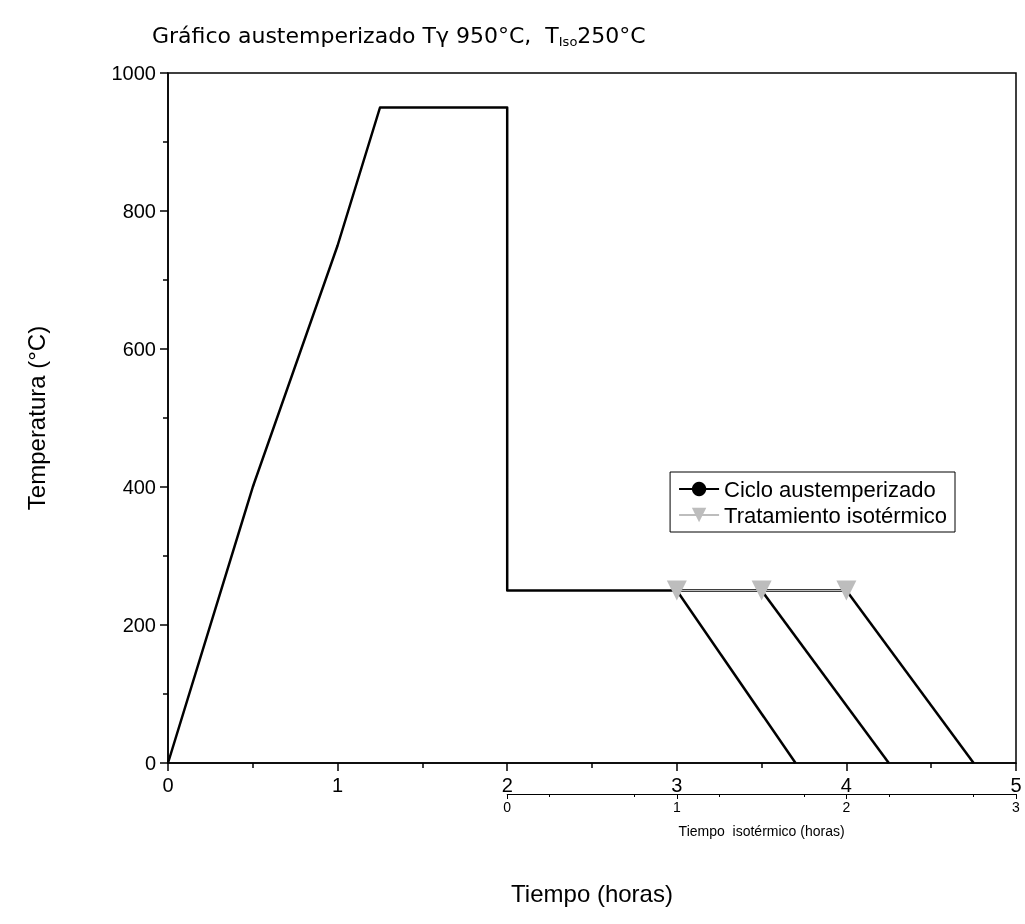 Image resolution: width=1025 pixels, height=924 pixels. What do you see at coordinates (139, 349) in the screenshot?
I see `y-tick-label: 600` at bounding box center [139, 349].